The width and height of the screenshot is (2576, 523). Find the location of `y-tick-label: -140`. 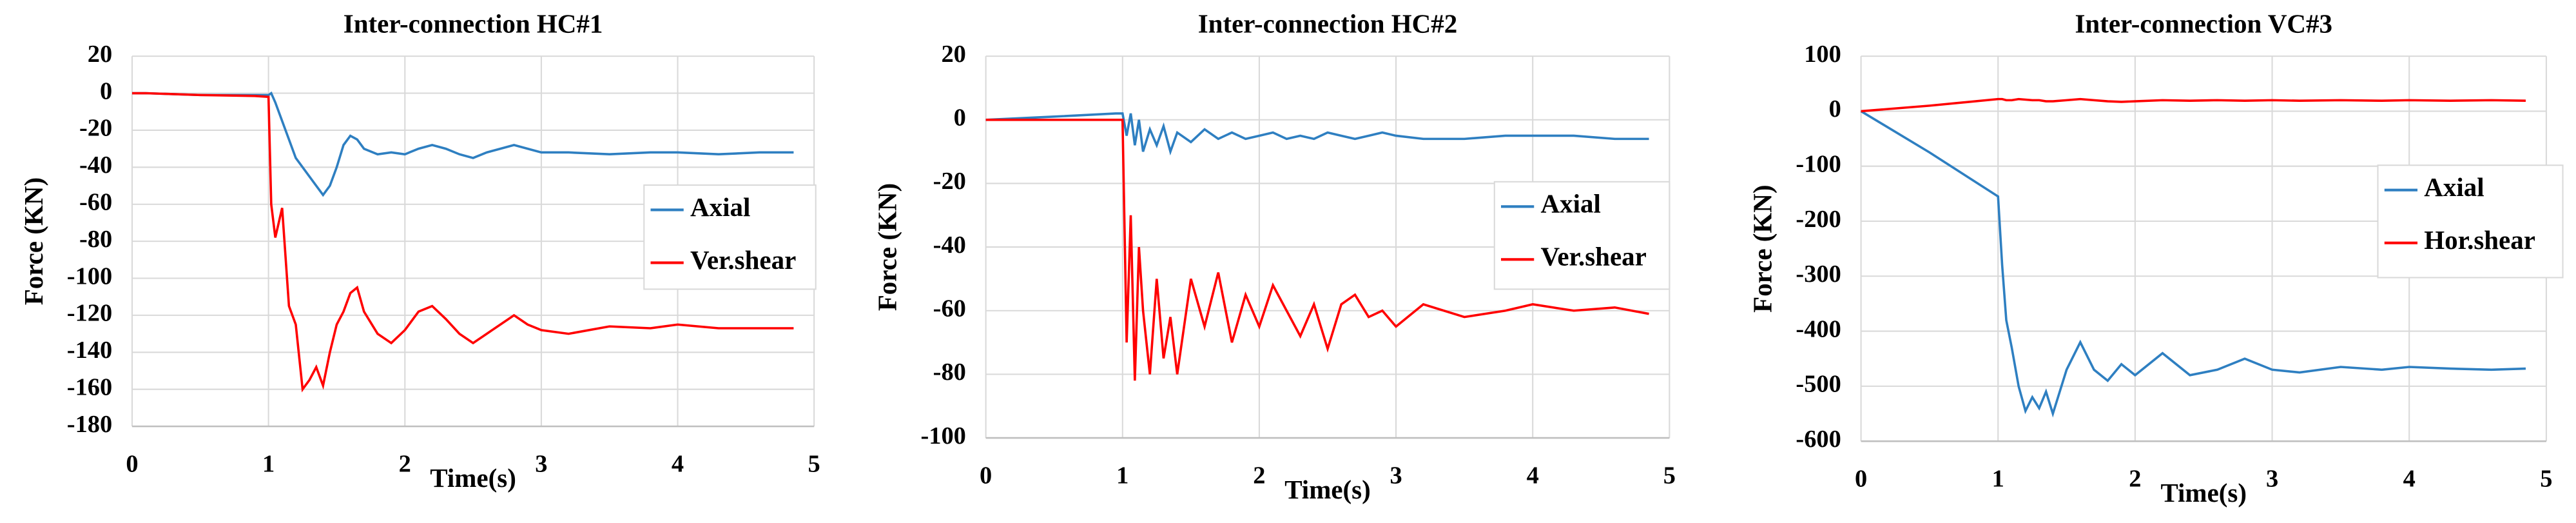

y-tick-label: -140 is located at coordinates (89, 350).